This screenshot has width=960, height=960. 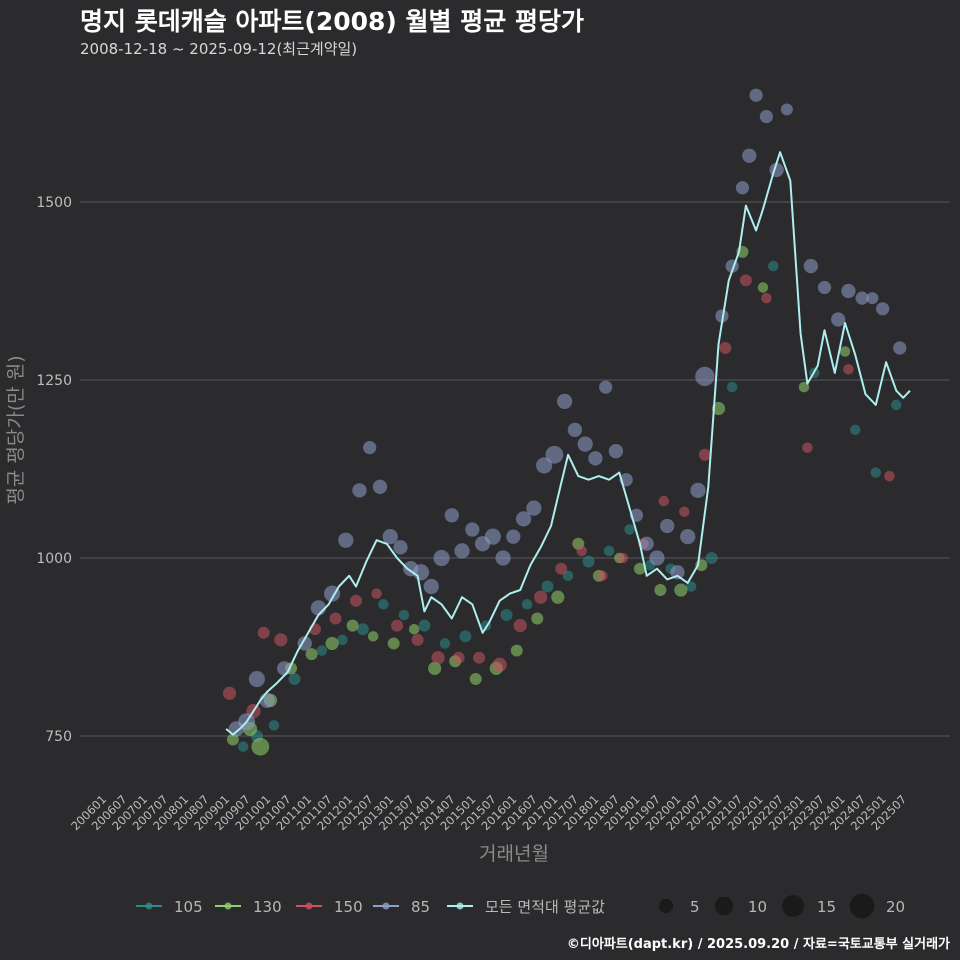 What do you see at coordinates (54, 470) in the screenshot?
I see `y-tick-labels: 750 1000 1250 1500` at bounding box center [54, 470].